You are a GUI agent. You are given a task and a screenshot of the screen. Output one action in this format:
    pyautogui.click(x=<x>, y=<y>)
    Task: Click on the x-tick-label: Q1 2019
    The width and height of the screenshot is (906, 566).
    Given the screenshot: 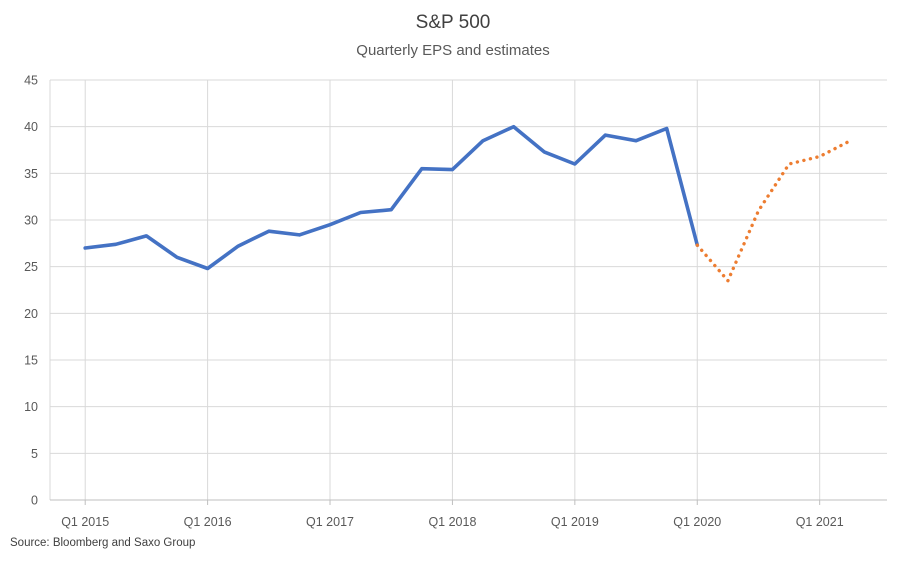 What is the action you would take?
    pyautogui.click(x=575, y=522)
    